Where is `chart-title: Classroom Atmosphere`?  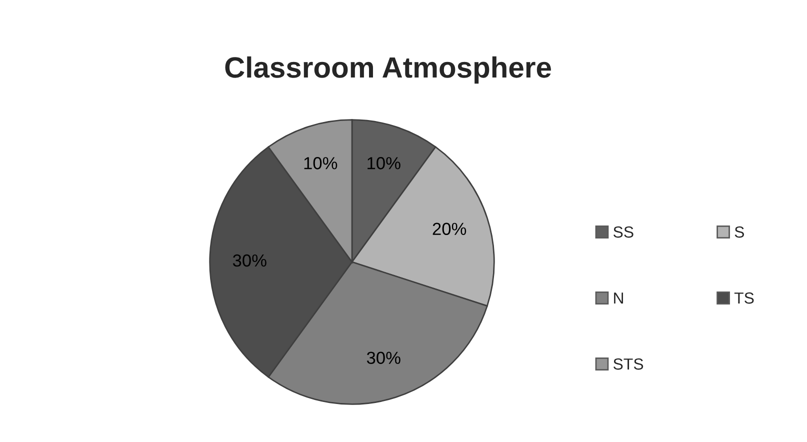 chart-title: Classroom Atmosphere is located at coordinates (388, 70).